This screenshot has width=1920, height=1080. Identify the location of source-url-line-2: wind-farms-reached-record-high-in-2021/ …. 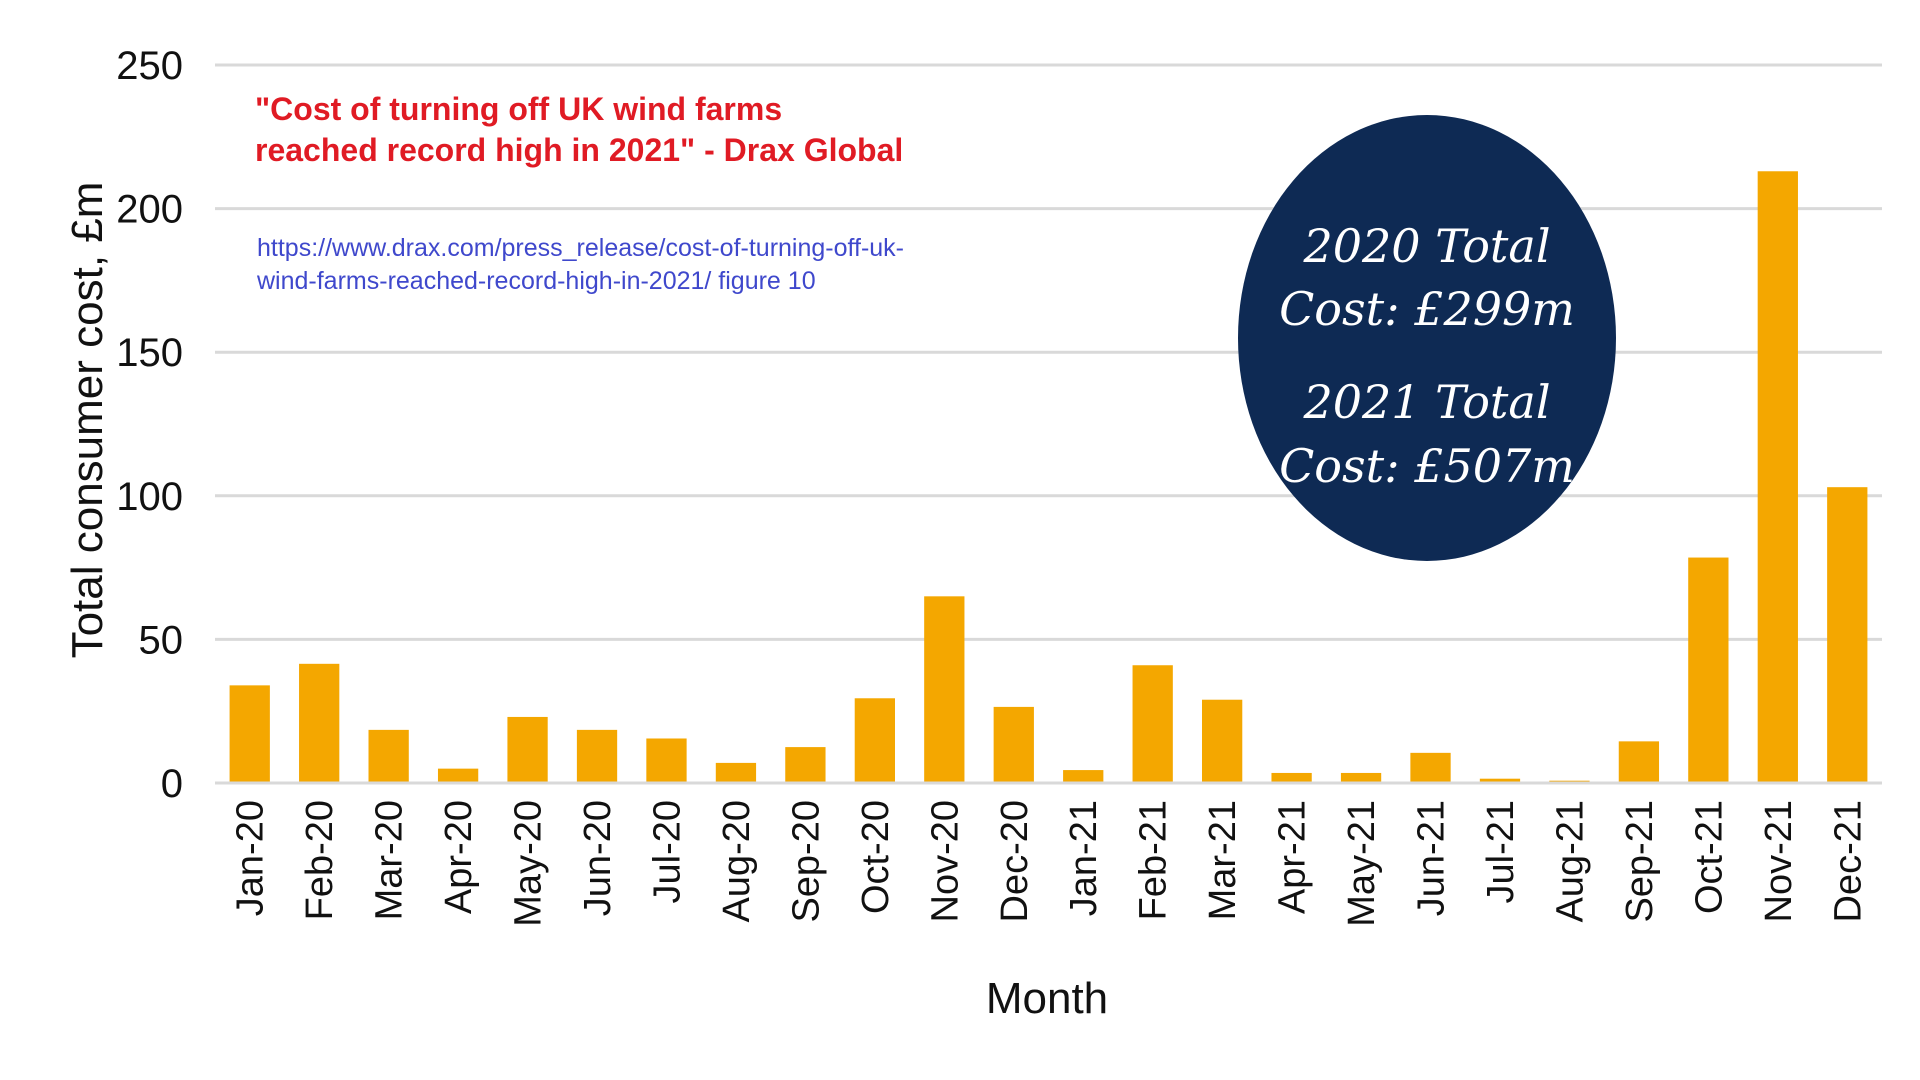
(536, 281).